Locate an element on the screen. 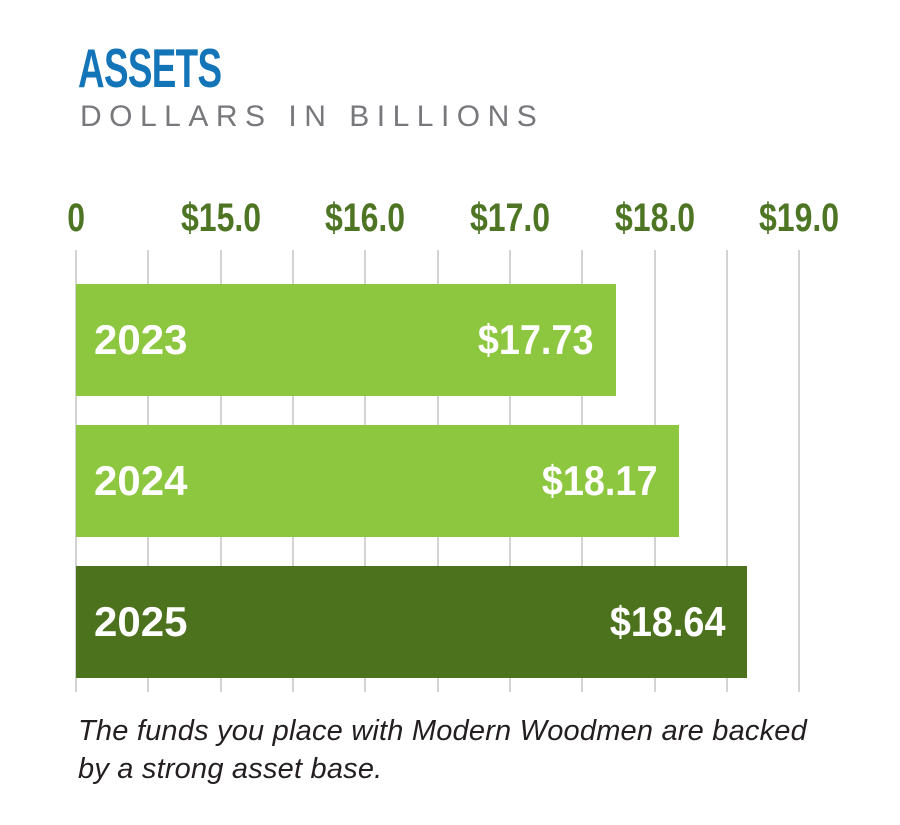  axis-tick-label-text: $19.0 is located at coordinates (799, 218).